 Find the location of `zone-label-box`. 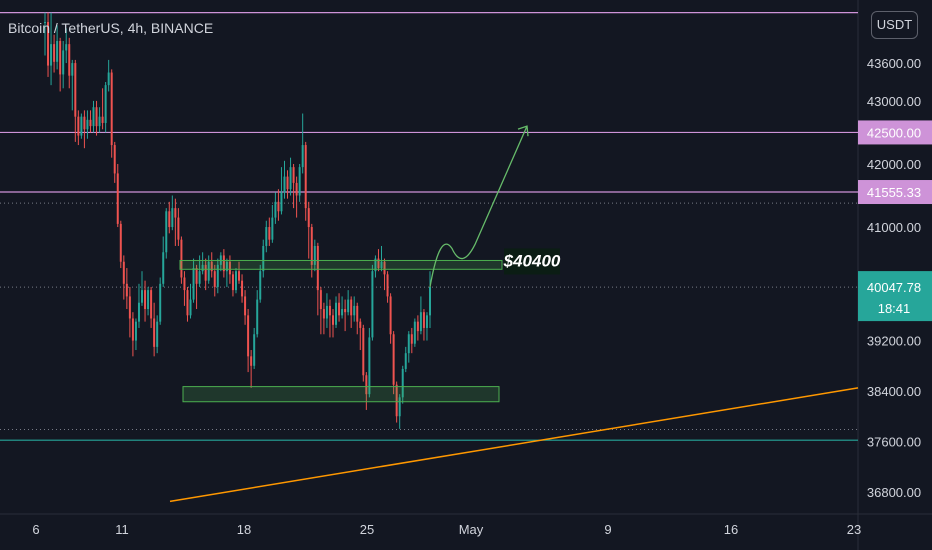

zone-label-box is located at coordinates (532, 261).